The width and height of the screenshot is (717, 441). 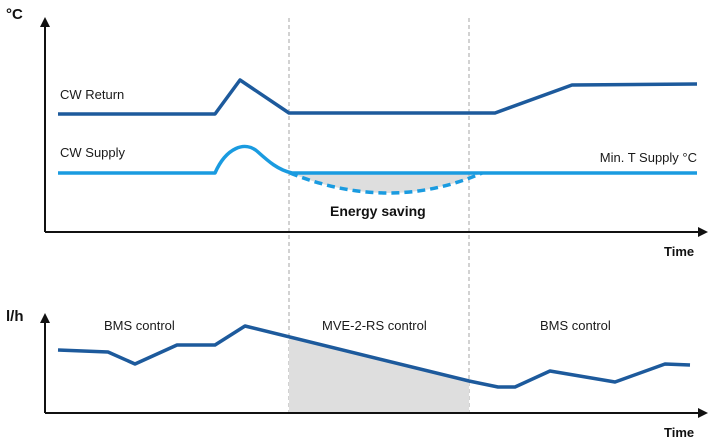 I want to click on flow-rate-line, so click(x=374, y=356).